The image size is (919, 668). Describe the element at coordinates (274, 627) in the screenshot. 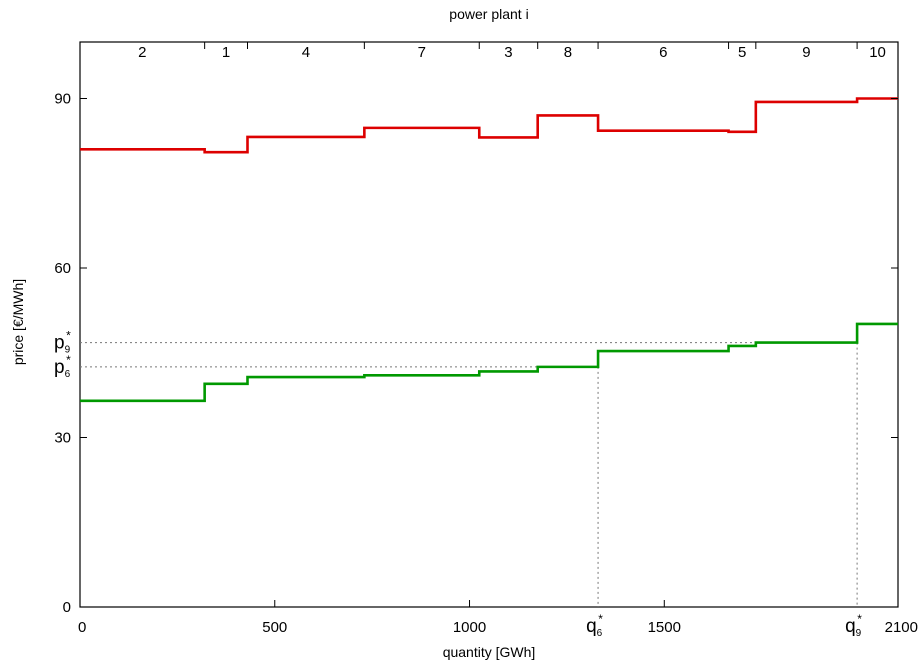

I see `x-tick-label: 500` at that location.